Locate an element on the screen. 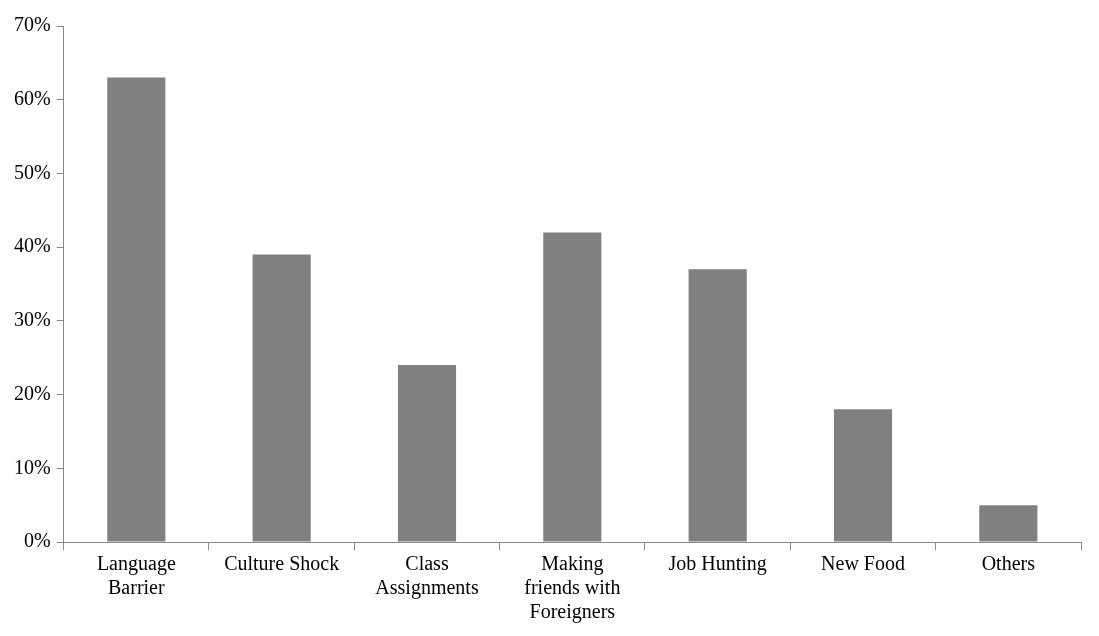 Image resolution: width=1099 pixels, height=636 pixels. y-tick-label: 10% is located at coordinates (32, 466).